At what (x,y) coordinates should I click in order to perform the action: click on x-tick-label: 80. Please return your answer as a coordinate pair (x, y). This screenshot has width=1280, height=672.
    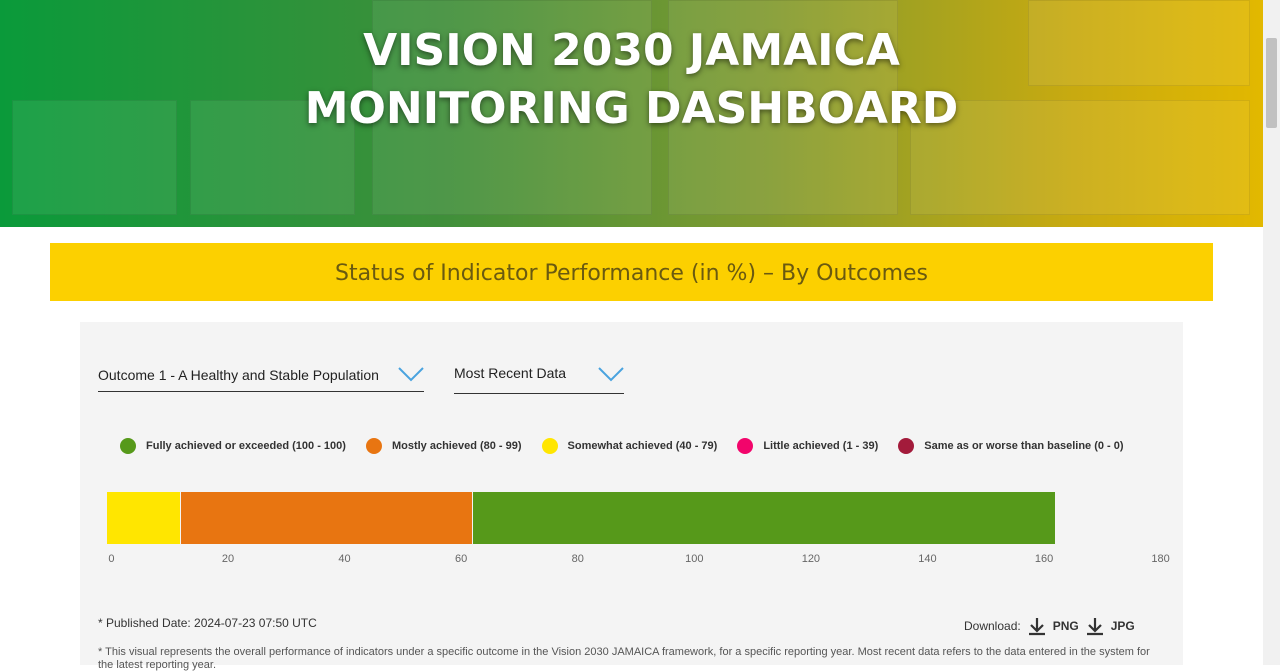
    Looking at the image, I should click on (577, 559).